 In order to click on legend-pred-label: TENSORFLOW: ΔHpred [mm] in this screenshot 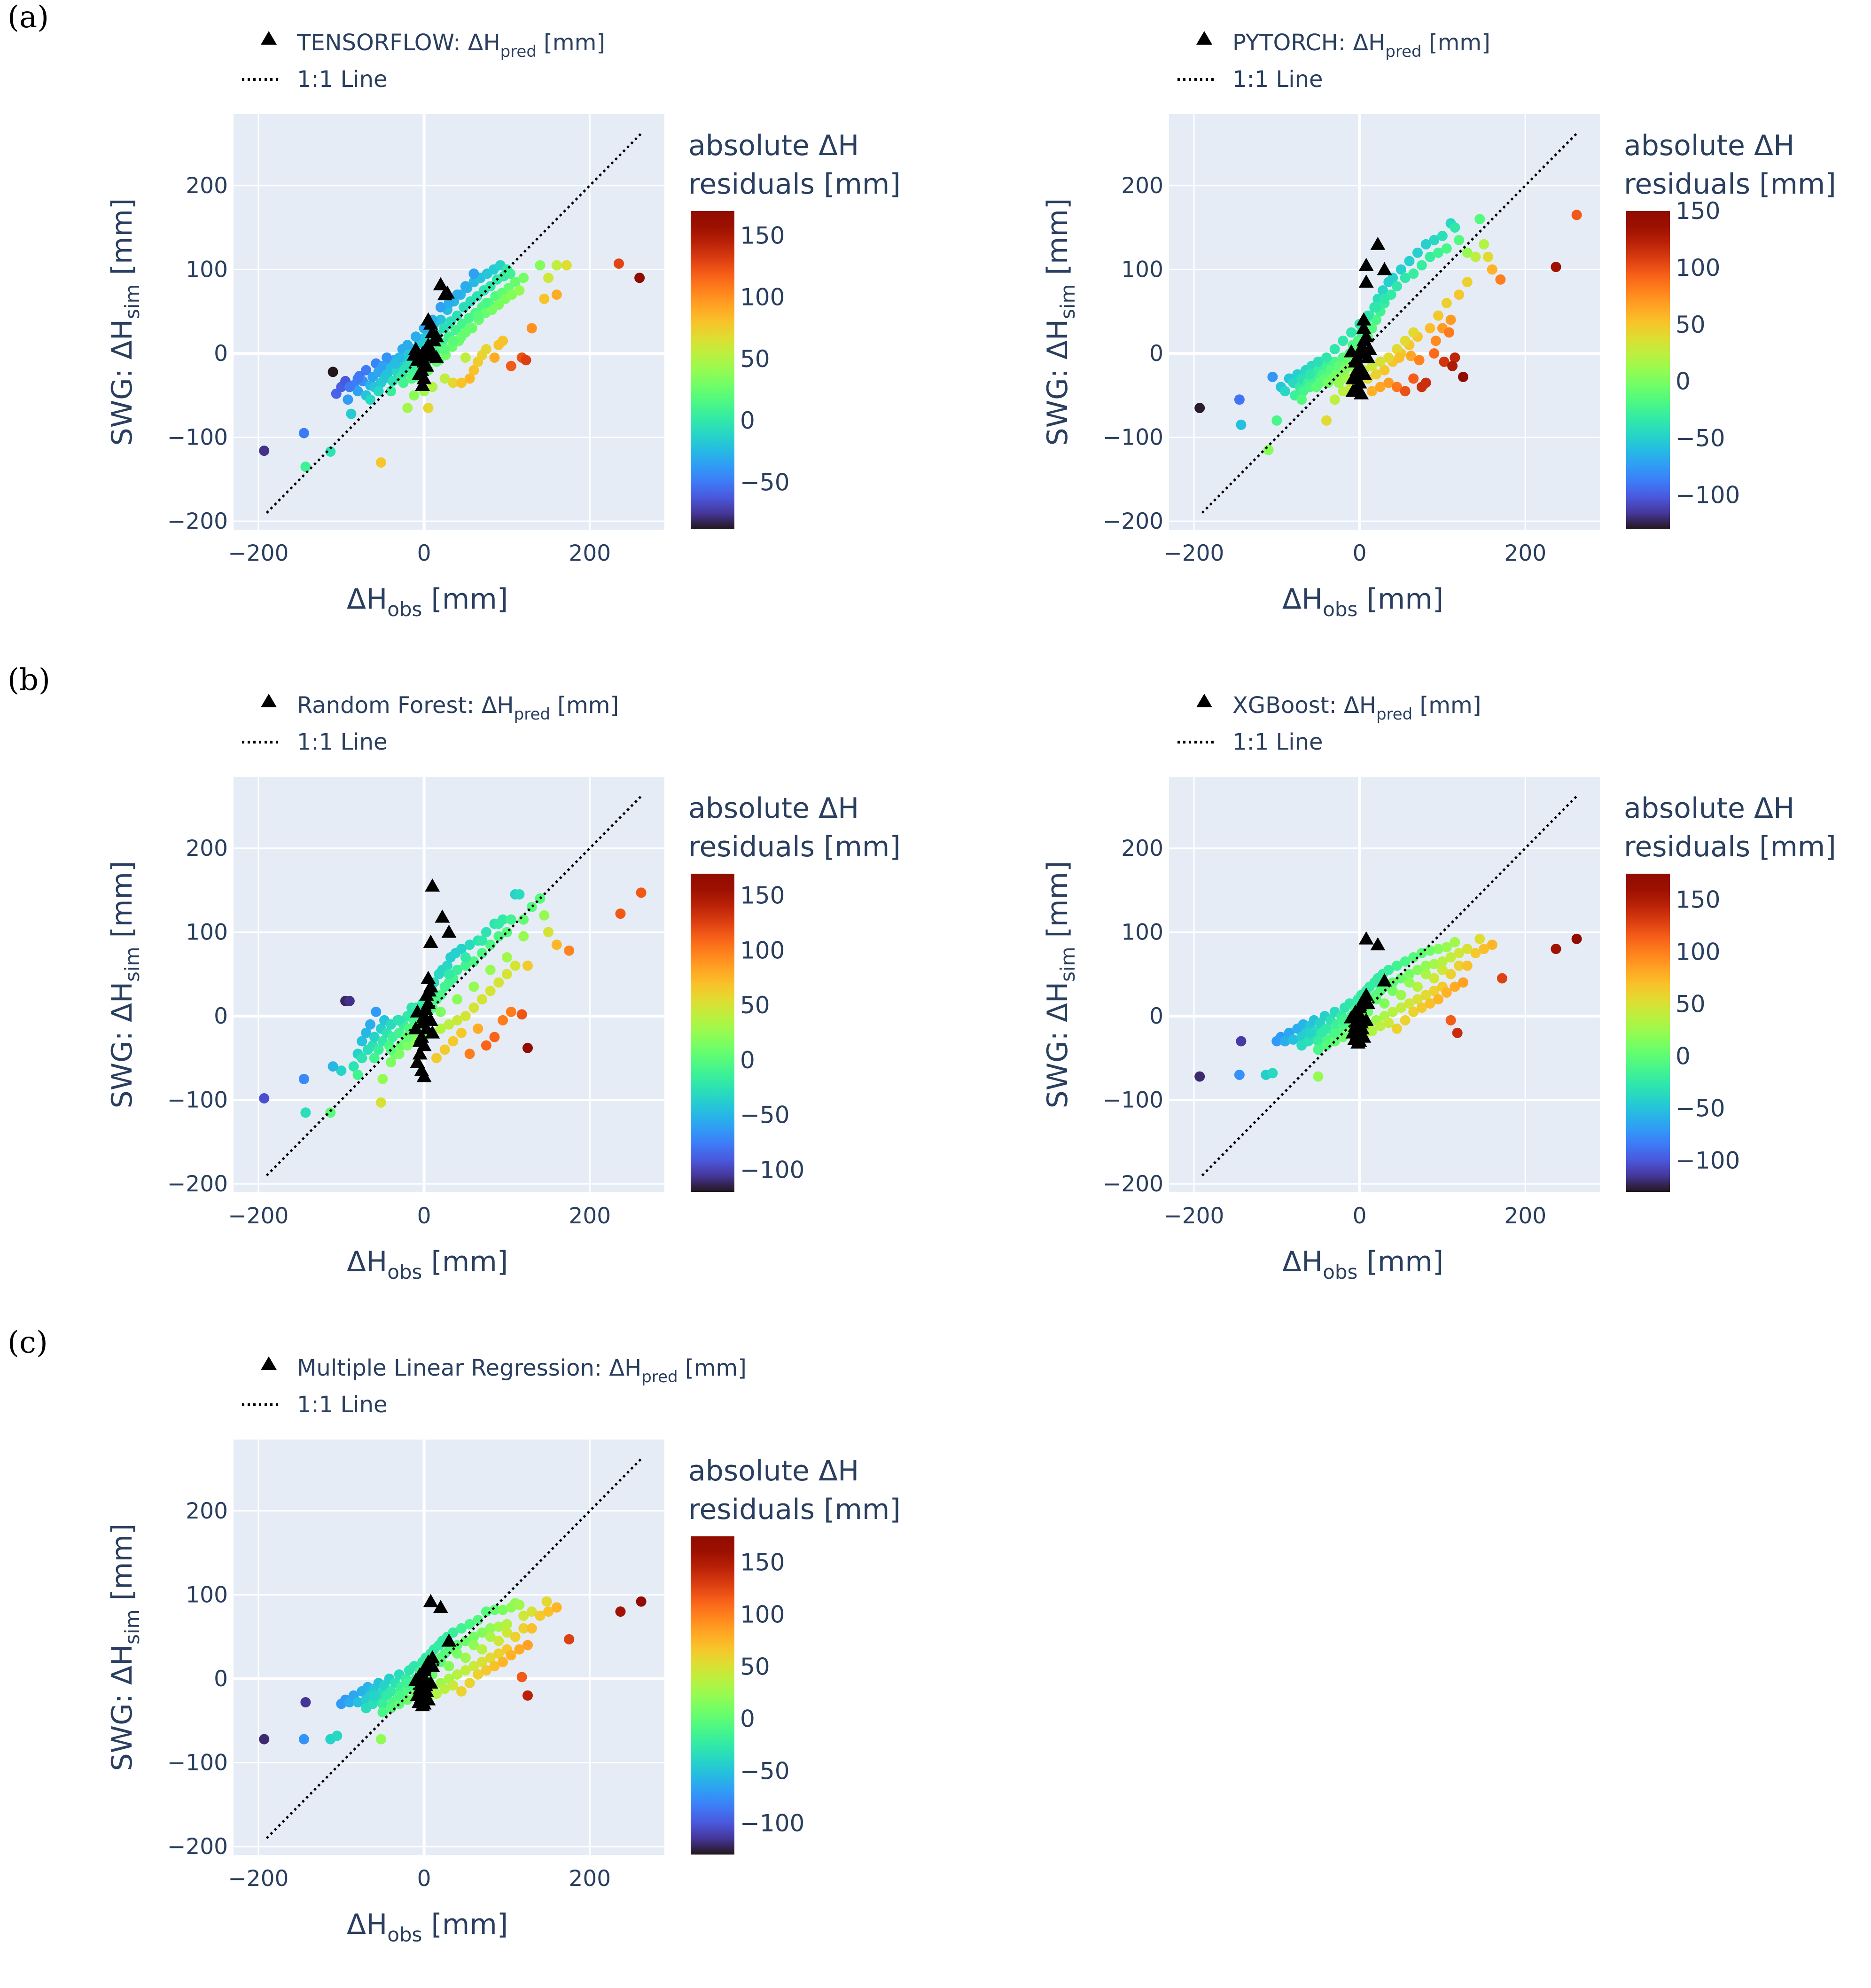, I will do `click(450, 45)`.